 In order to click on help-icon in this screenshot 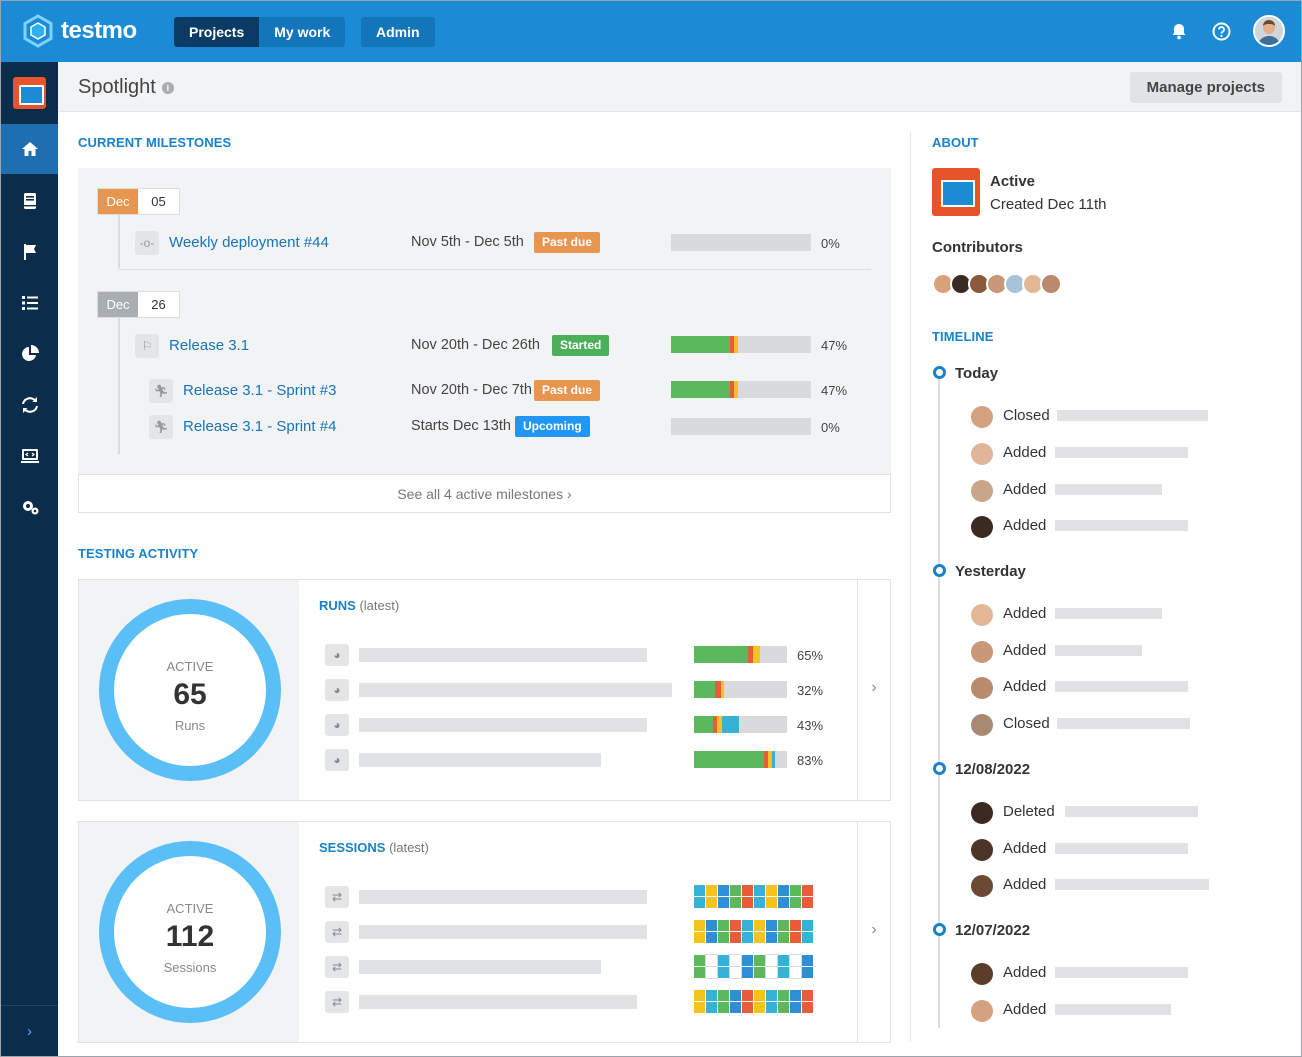, I will do `click(1221, 31)`.